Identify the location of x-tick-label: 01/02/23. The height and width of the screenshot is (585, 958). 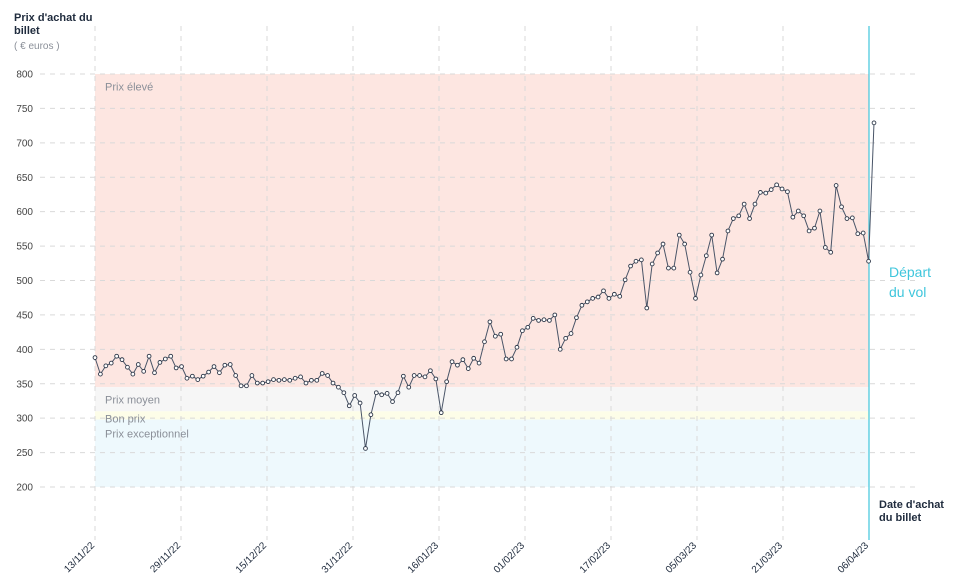
(510, 558).